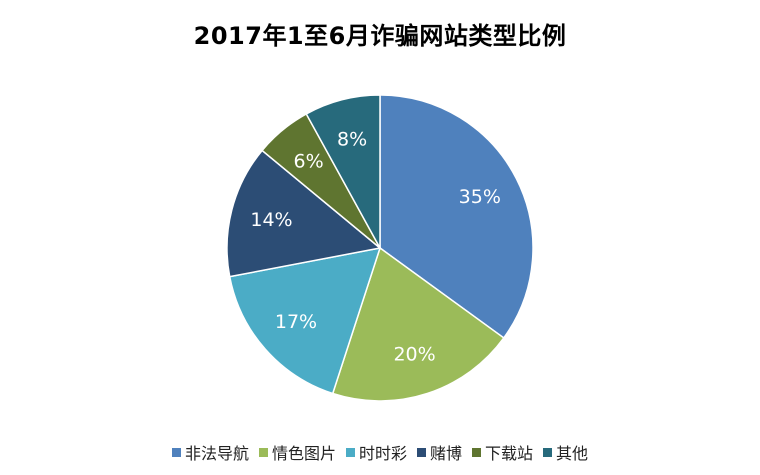  What do you see at coordinates (176, 452) in the screenshot?
I see `legend-swatch-illegal-nav` at bounding box center [176, 452].